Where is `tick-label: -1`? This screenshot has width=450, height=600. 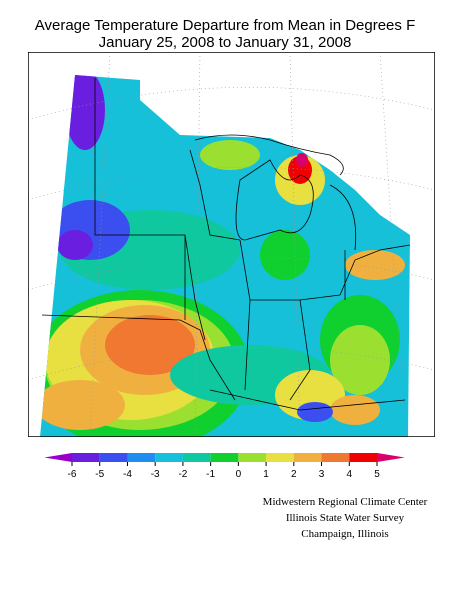
tick-label: -1 is located at coordinates (210, 474).